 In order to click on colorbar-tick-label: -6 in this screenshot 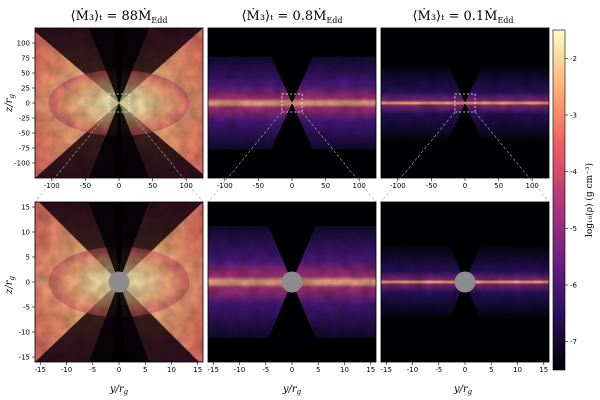, I will do `click(574, 286)`.